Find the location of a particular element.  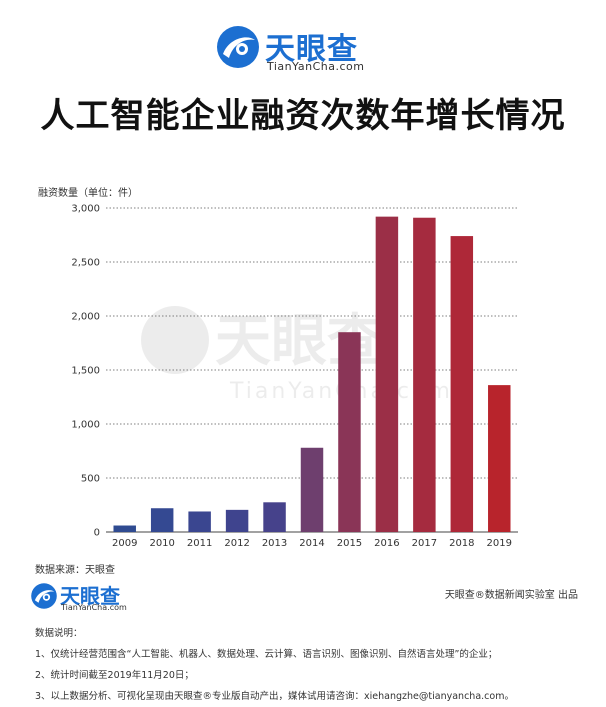

x-tick-label: 2017 is located at coordinates (424, 543).